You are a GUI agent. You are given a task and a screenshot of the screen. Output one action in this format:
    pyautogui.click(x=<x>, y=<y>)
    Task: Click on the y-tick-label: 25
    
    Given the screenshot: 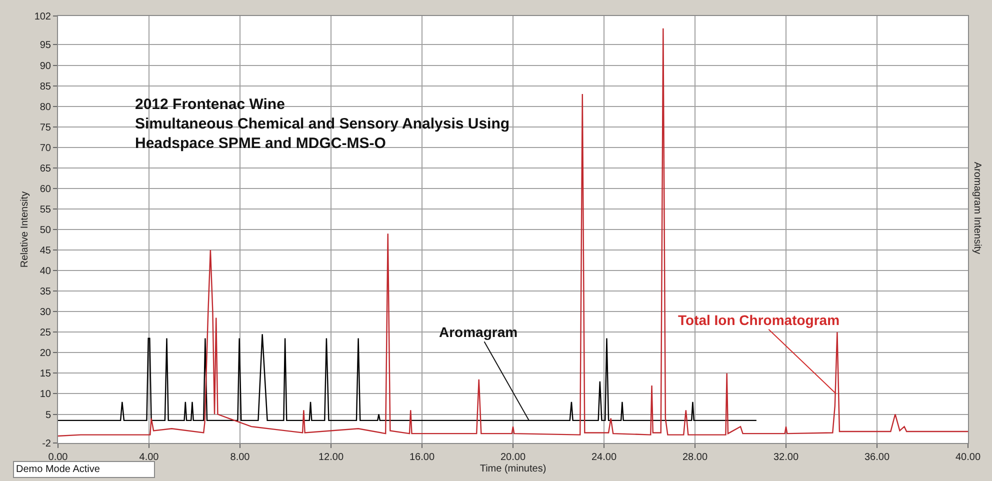 What is the action you would take?
    pyautogui.click(x=46, y=333)
    